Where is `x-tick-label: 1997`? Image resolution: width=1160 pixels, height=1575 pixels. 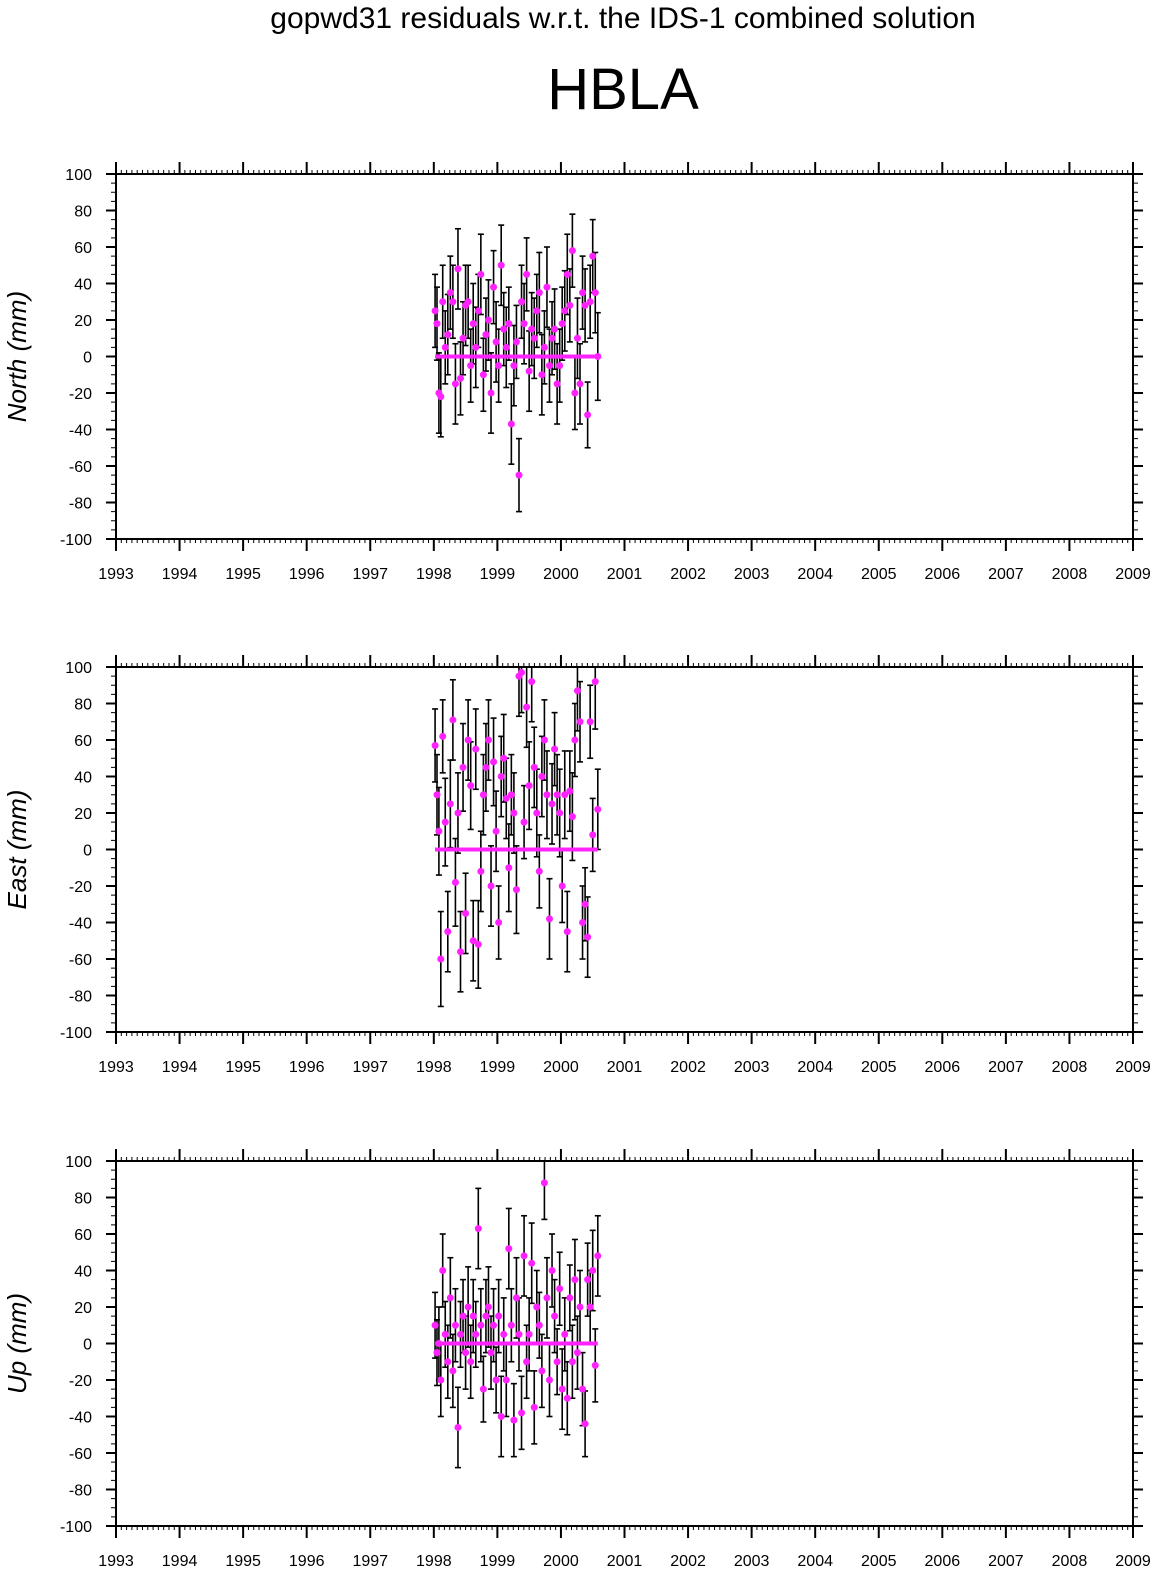 x-tick-label: 1997 is located at coordinates (370, 1561).